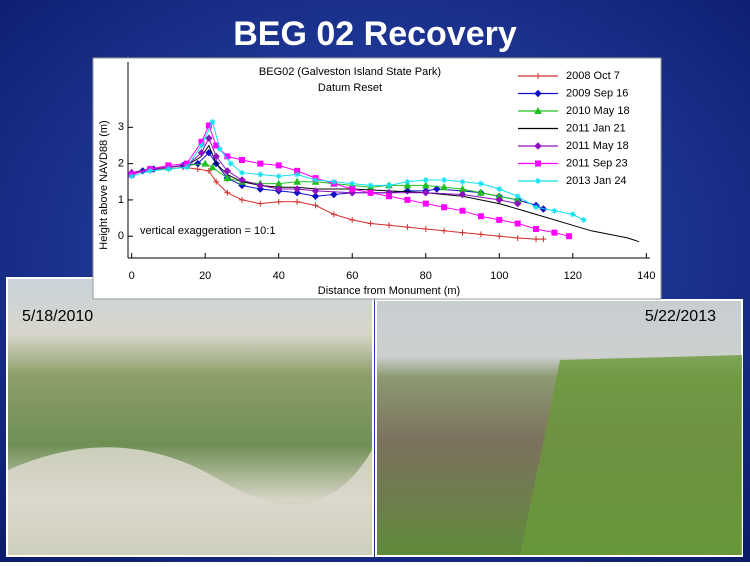 The height and width of the screenshot is (567, 750). Describe the element at coordinates (121, 200) in the screenshot. I see `y-tick-label: 1` at that location.